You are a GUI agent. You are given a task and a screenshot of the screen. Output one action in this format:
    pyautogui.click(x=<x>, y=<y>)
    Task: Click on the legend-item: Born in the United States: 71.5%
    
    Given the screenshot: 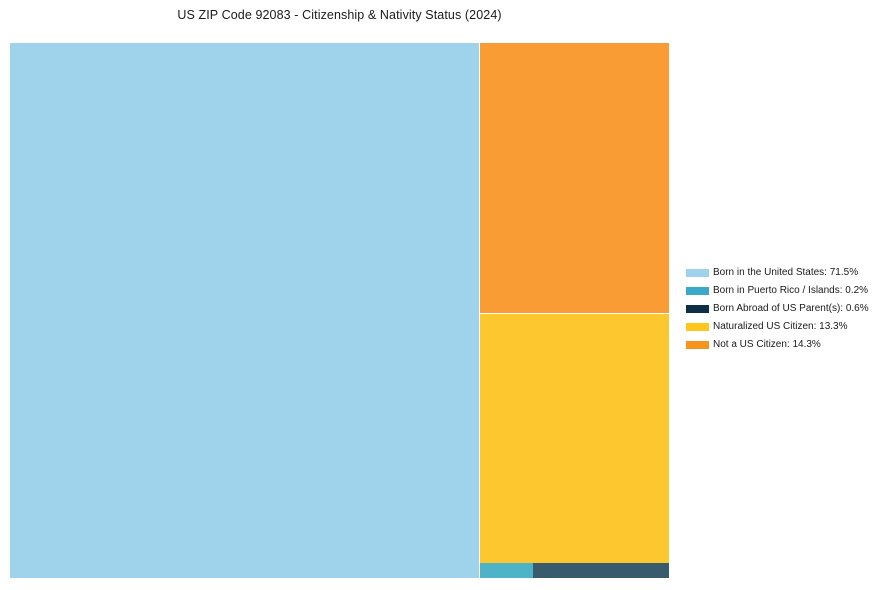 What is the action you would take?
    pyautogui.click(x=784, y=273)
    